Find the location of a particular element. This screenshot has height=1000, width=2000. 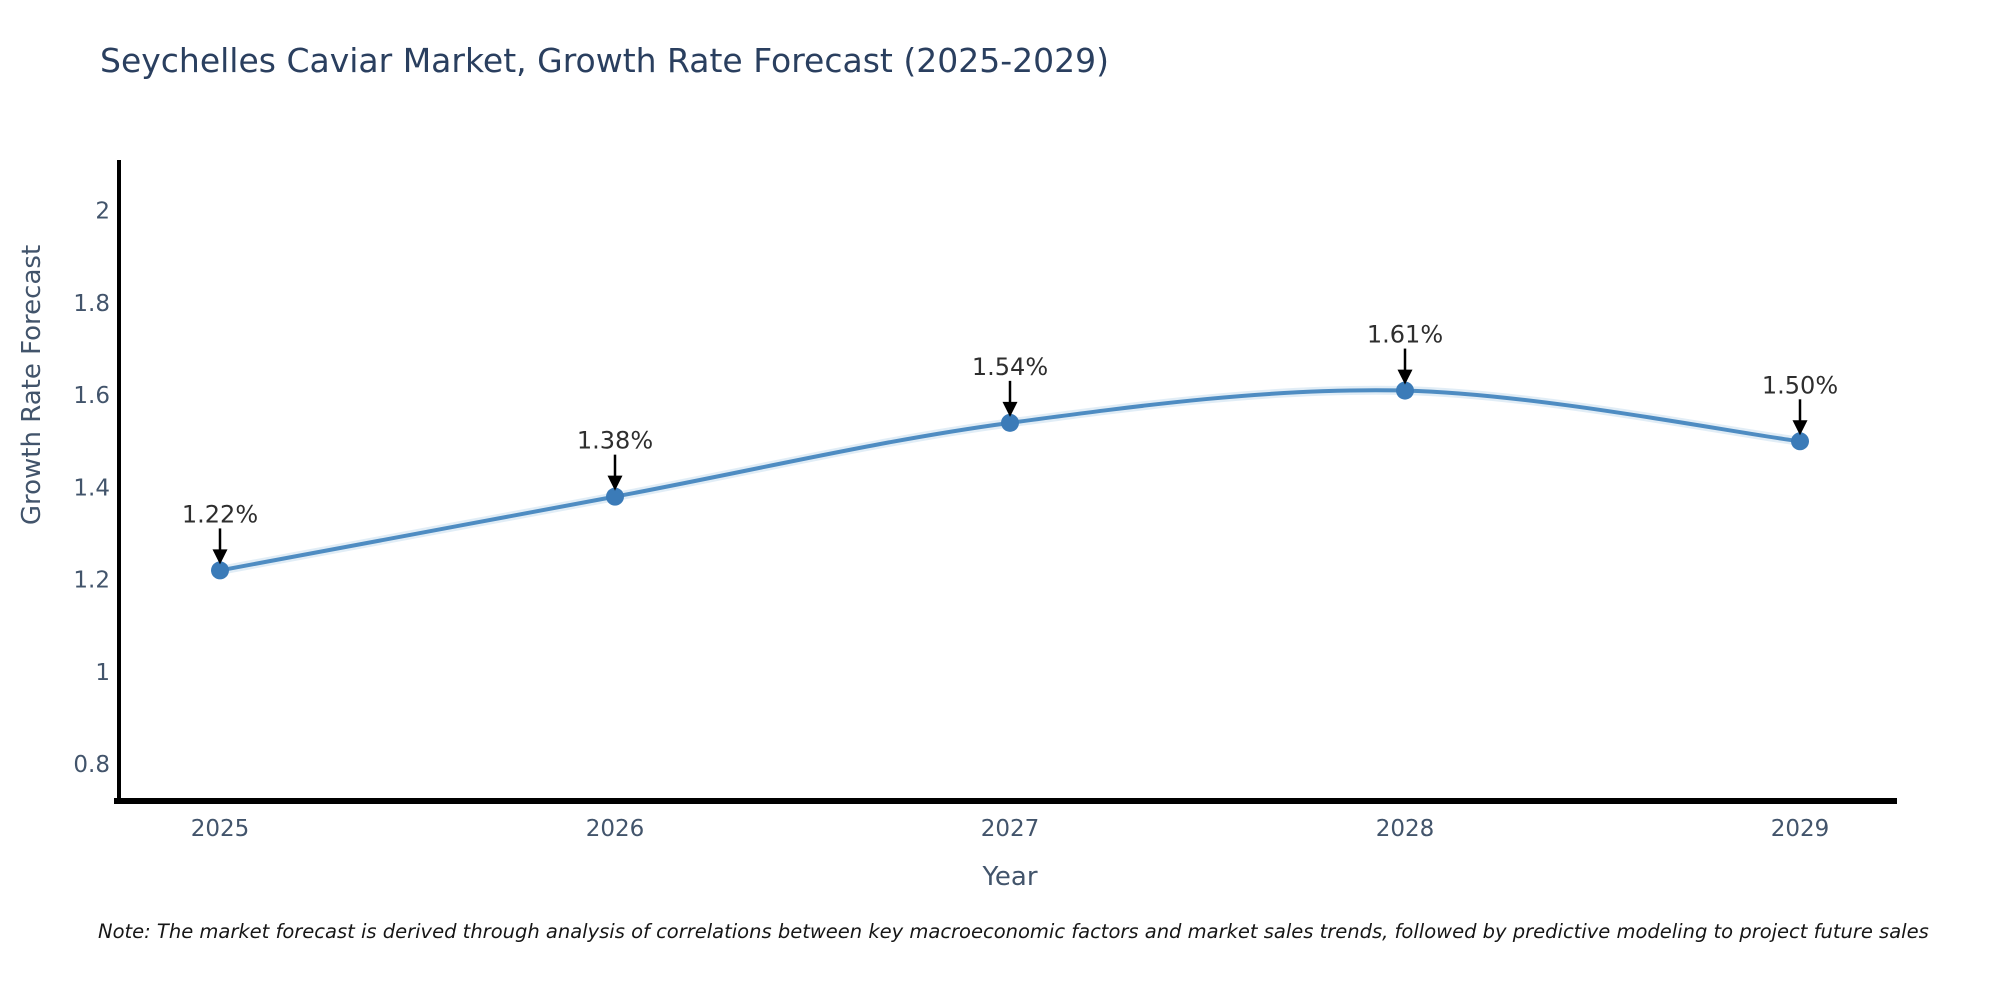

y-tick-label: 1.6 is located at coordinates (91, 396).